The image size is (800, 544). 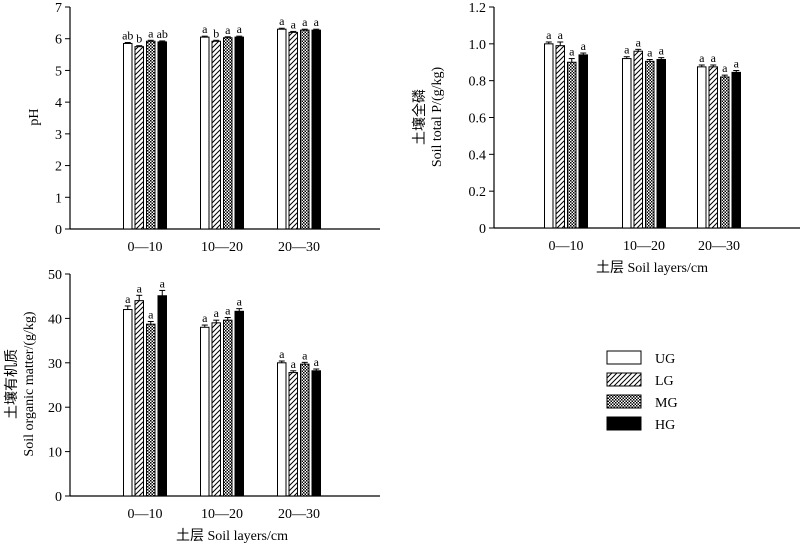 What do you see at coordinates (478, 192) in the screenshot?
I see `y-tick-label: 0.2` at bounding box center [478, 192].